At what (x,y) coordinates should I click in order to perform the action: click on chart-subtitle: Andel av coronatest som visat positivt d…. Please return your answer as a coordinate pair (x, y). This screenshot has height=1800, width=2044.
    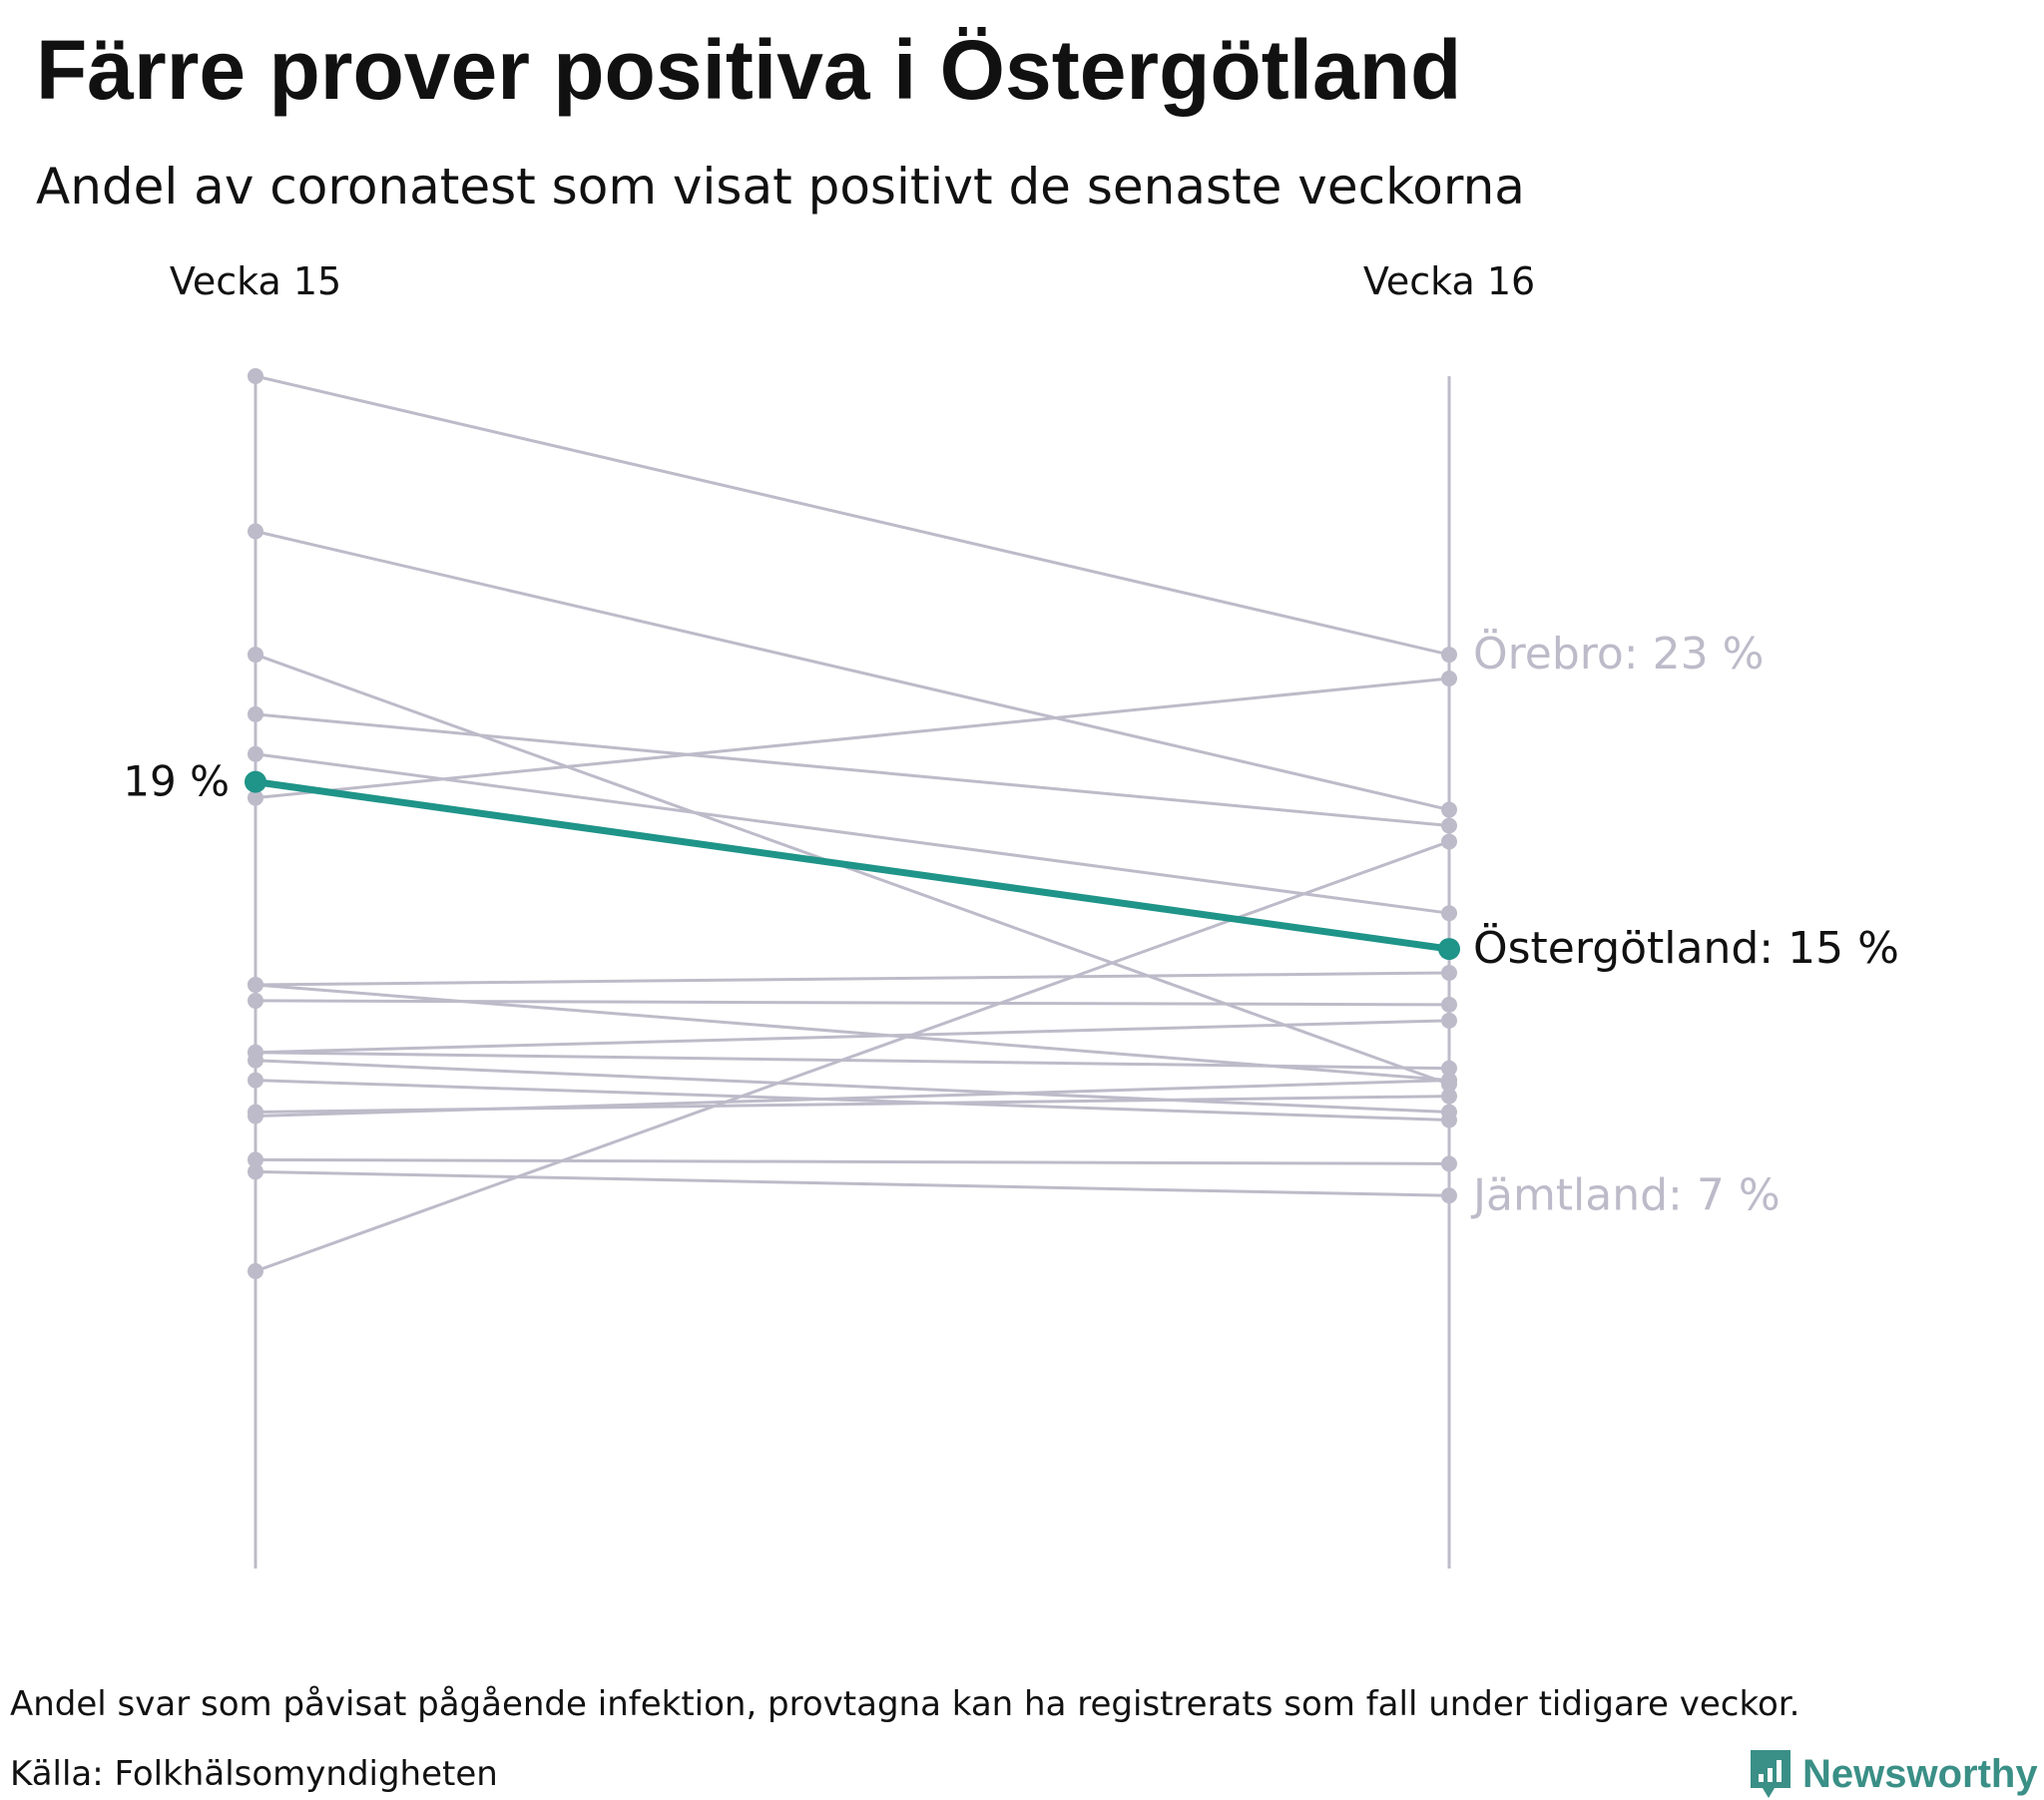
    Looking at the image, I should click on (780, 187).